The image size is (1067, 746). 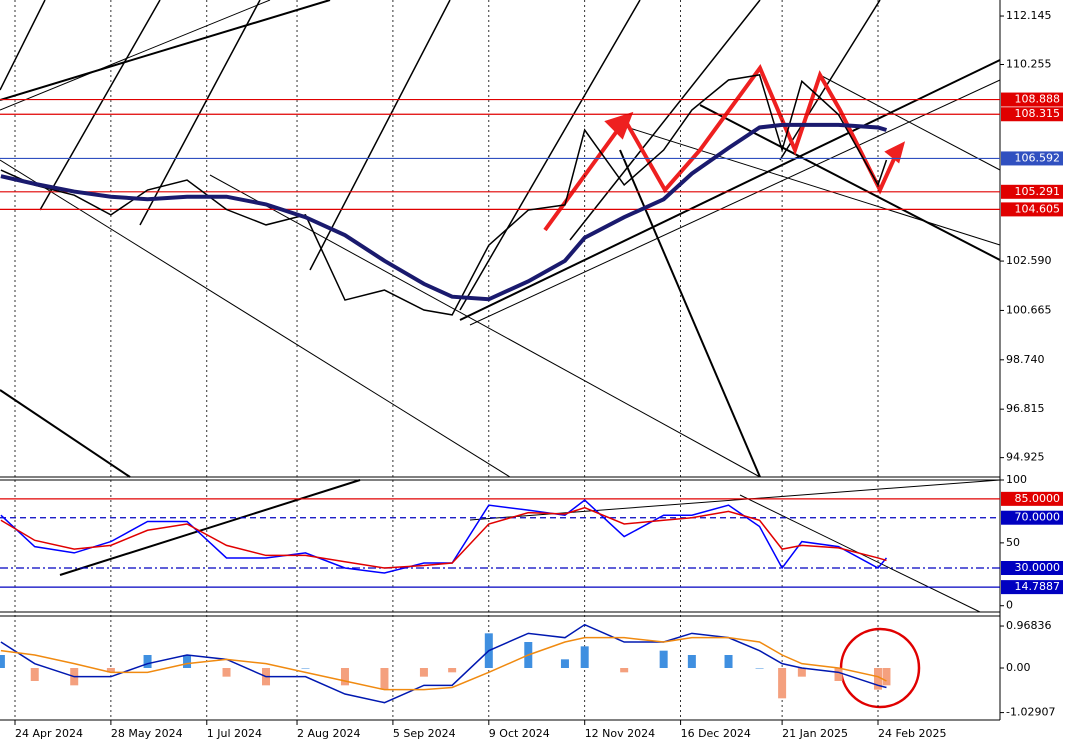 I want to click on level-label: 70.0000, so click(x=1032, y=517).